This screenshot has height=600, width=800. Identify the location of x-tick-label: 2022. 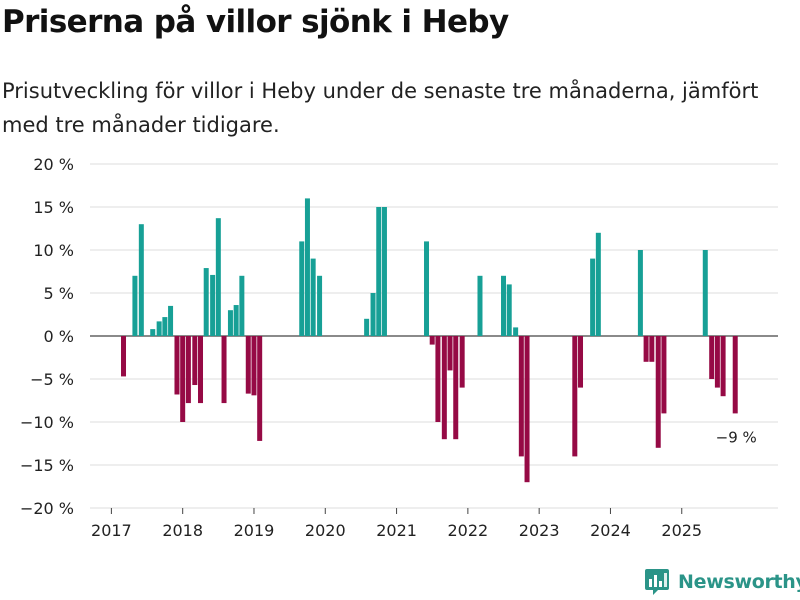
(468, 530).